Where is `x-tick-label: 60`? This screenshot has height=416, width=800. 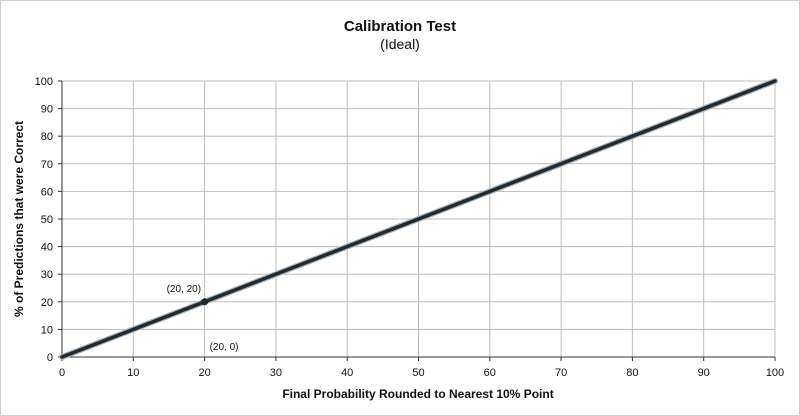 x-tick-label: 60 is located at coordinates (490, 373).